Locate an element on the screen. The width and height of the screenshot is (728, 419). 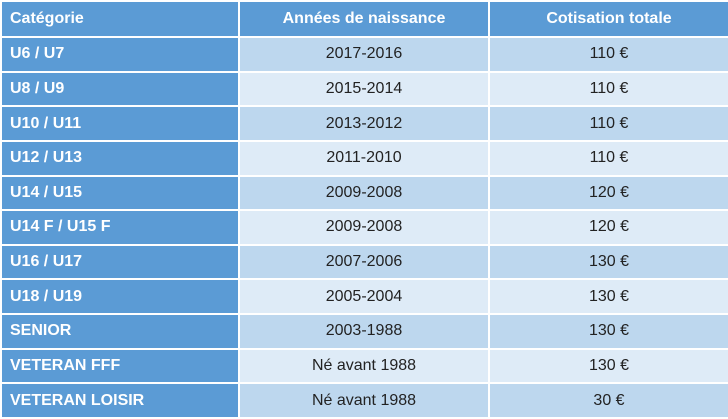
table-row: U10 / U11 2013-2012 110 € is located at coordinates (365, 123).